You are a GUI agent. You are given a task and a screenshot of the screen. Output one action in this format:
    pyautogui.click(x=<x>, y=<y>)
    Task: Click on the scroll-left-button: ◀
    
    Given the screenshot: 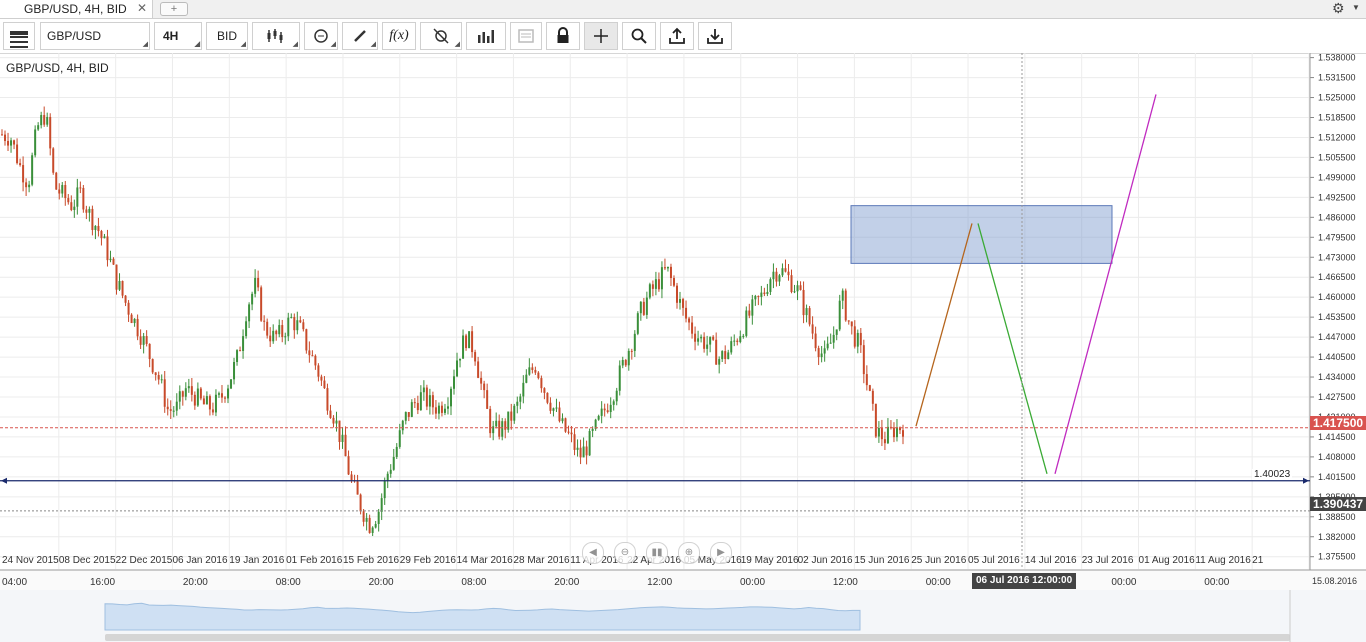 What is the action you would take?
    pyautogui.click(x=593, y=553)
    